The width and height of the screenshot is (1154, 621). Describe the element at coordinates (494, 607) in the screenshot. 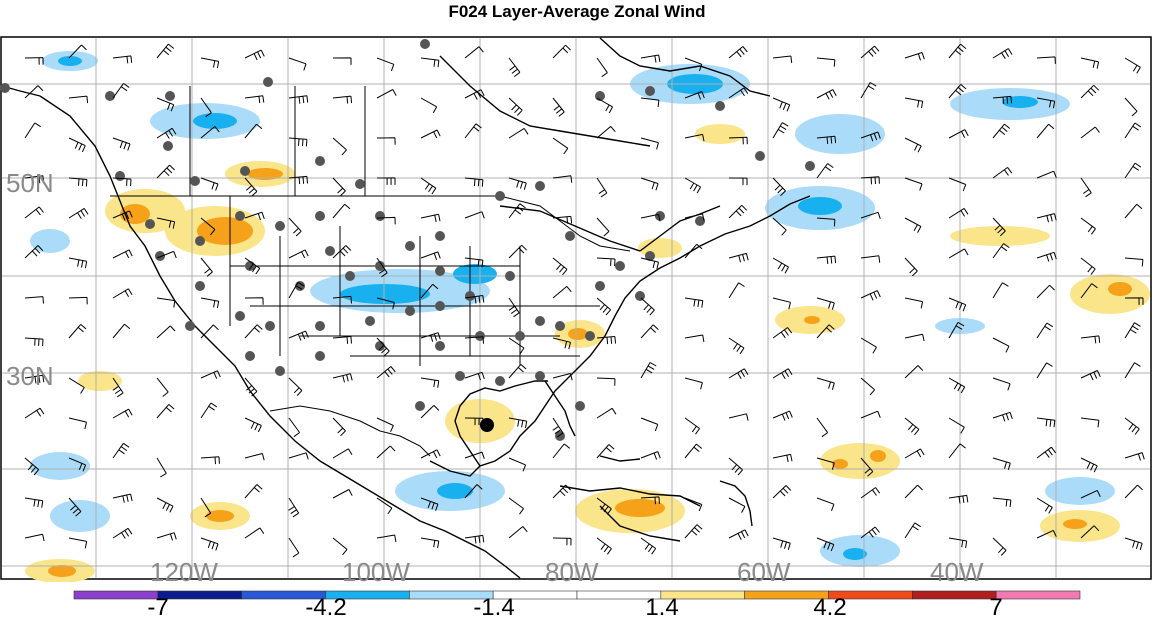

I see `colorbar-label-neg1-4: -1.4` at that location.